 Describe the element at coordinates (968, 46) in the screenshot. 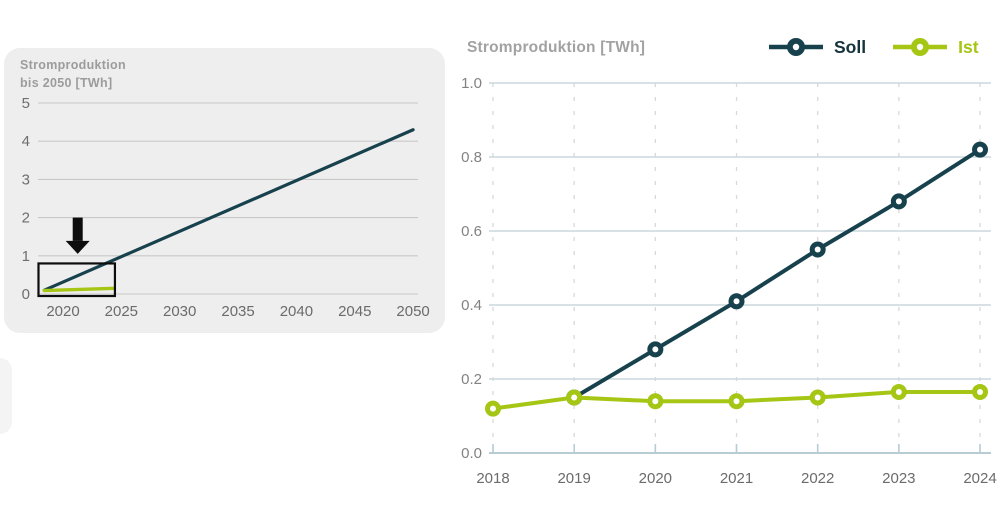

I see `ist-legend-label: Ist` at that location.